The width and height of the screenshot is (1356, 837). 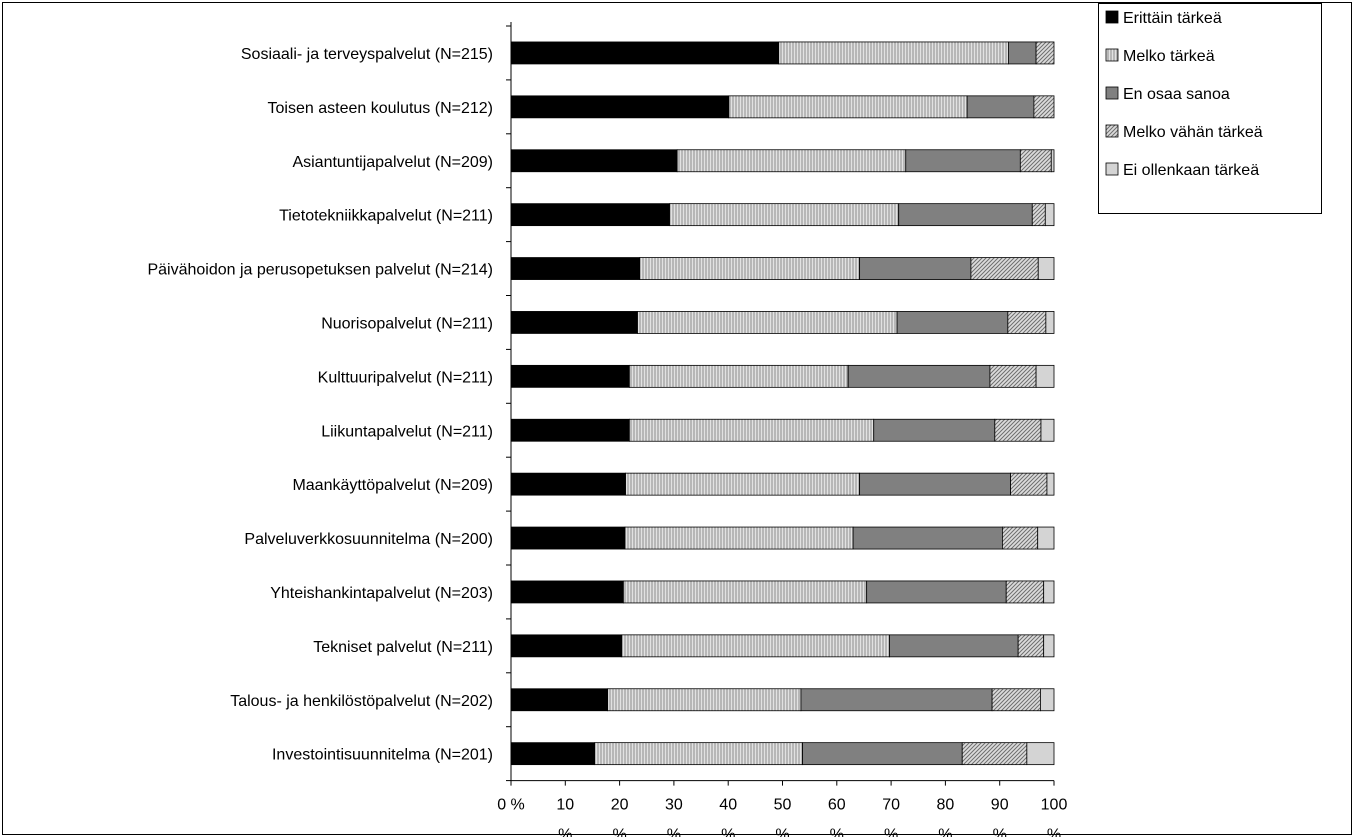 I want to click on x-tick-label: 20, so click(x=620, y=805).